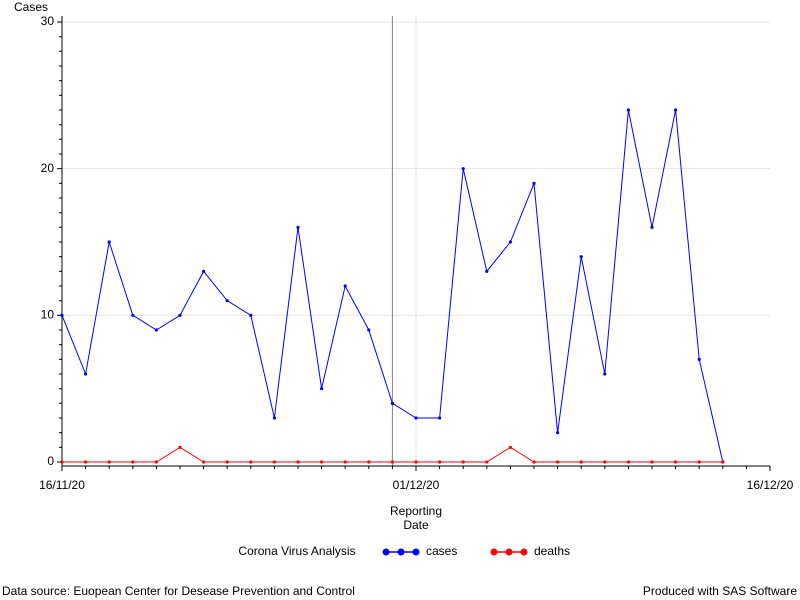 This screenshot has width=800, height=600. I want to click on x-tick-label: 16/11/20, so click(62, 485).